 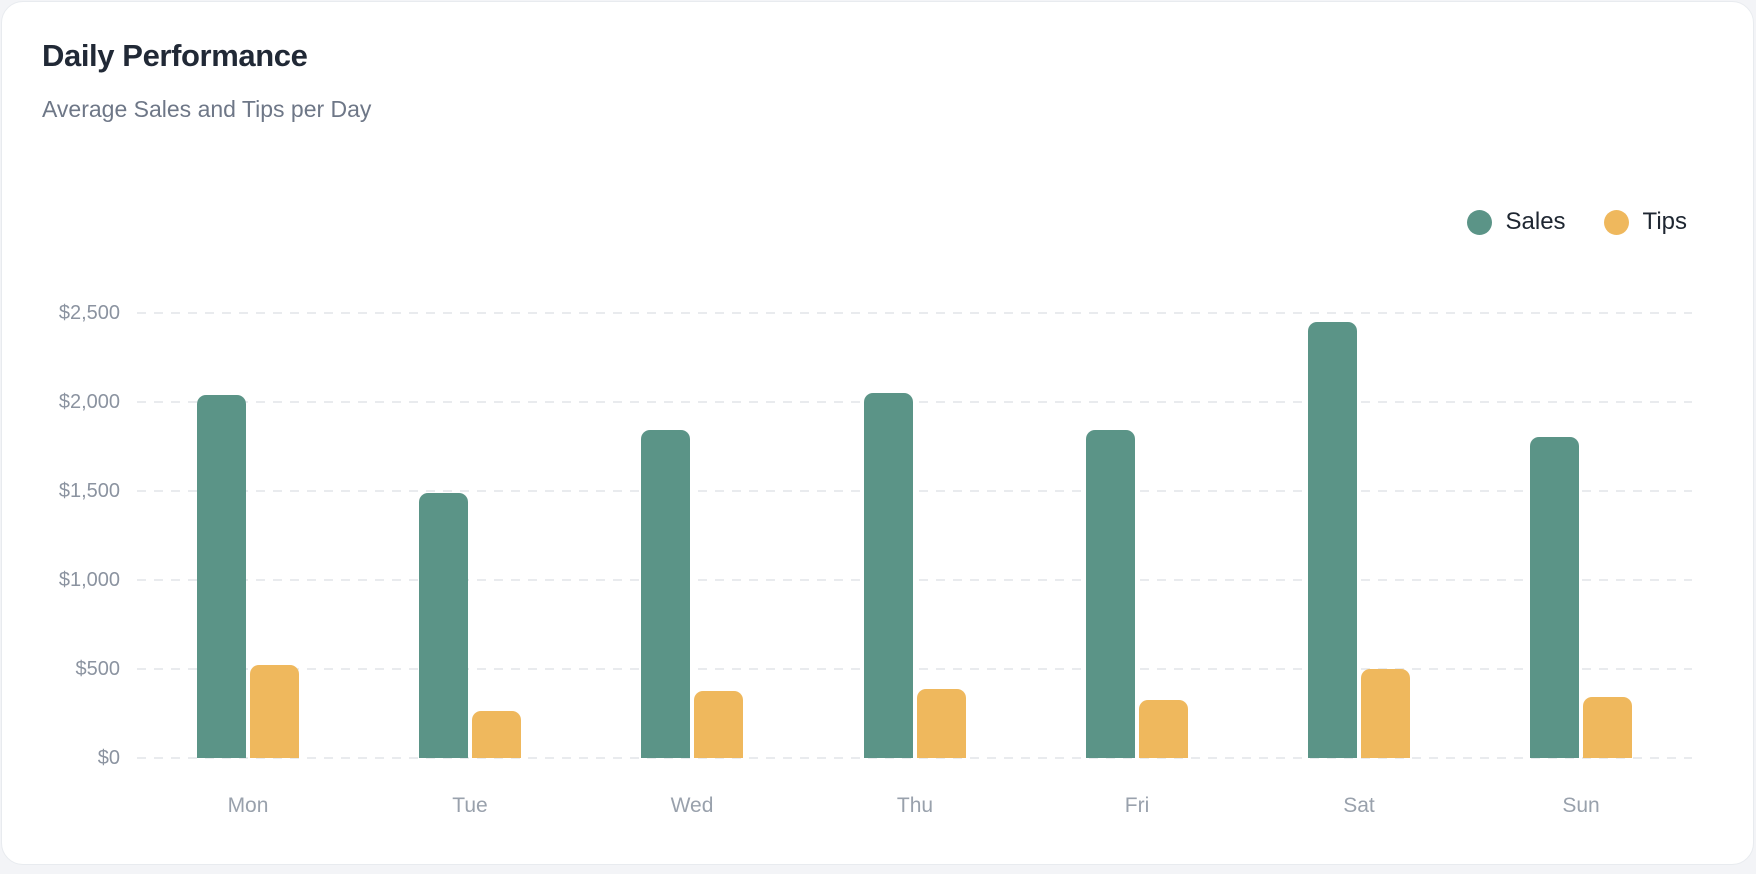 I want to click on x-axis-label-tue: Tue, so click(x=470, y=805).